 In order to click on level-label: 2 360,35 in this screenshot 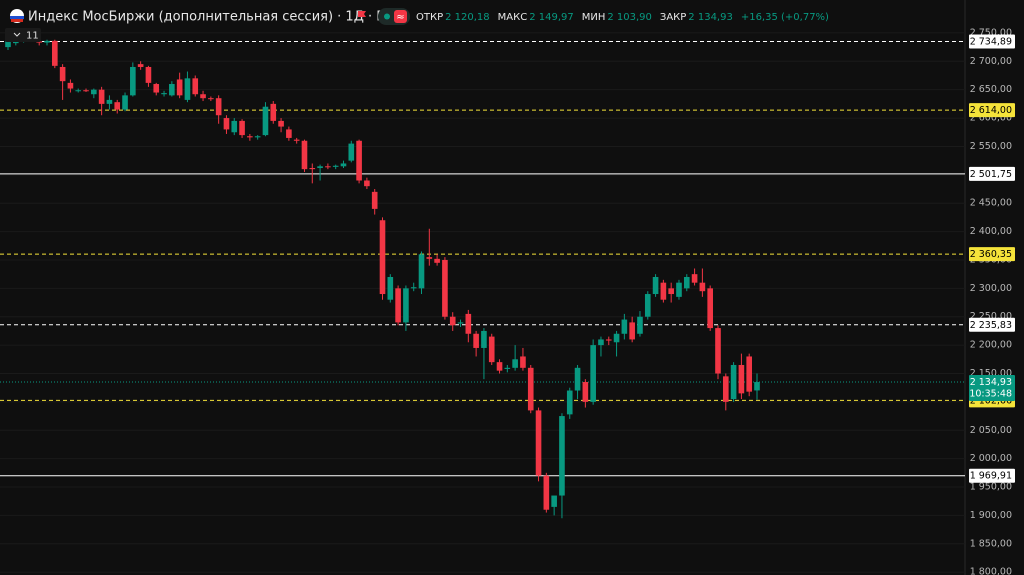, I will do `click(991, 254)`.